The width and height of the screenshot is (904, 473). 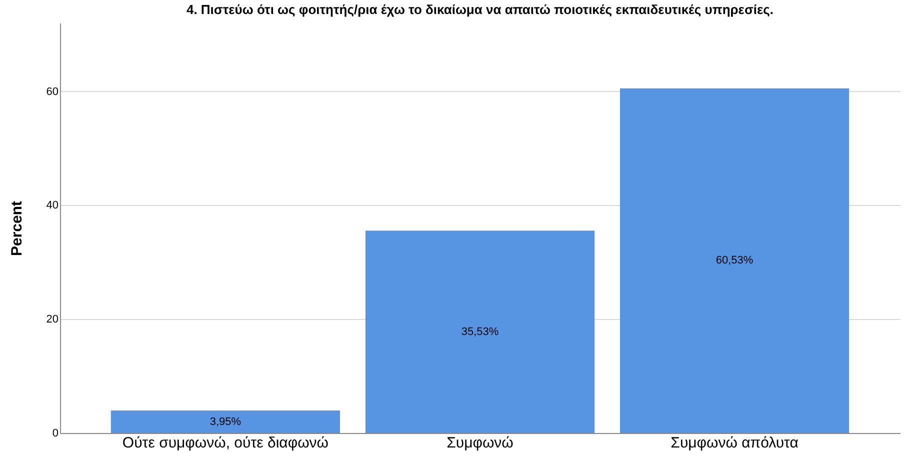 I want to click on y-tick-label: 60, so click(x=52, y=92).